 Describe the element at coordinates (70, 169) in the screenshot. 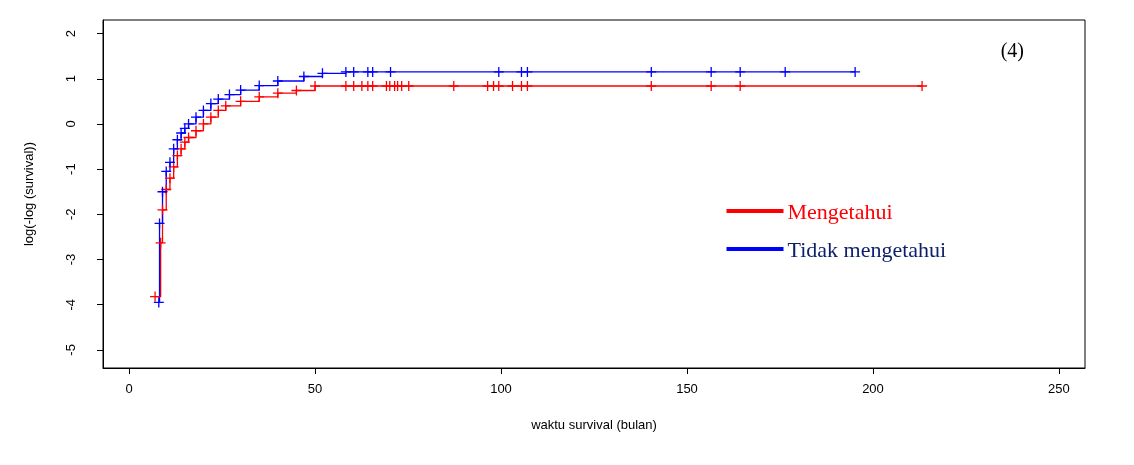

I see `y-tick-label: -1` at that location.